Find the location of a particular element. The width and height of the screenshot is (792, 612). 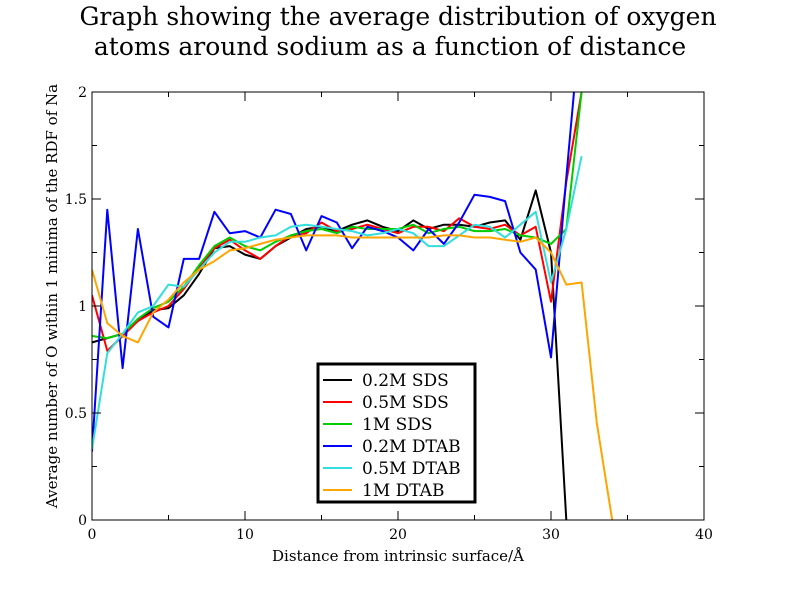

x-tick-label: 40 is located at coordinates (704, 535).